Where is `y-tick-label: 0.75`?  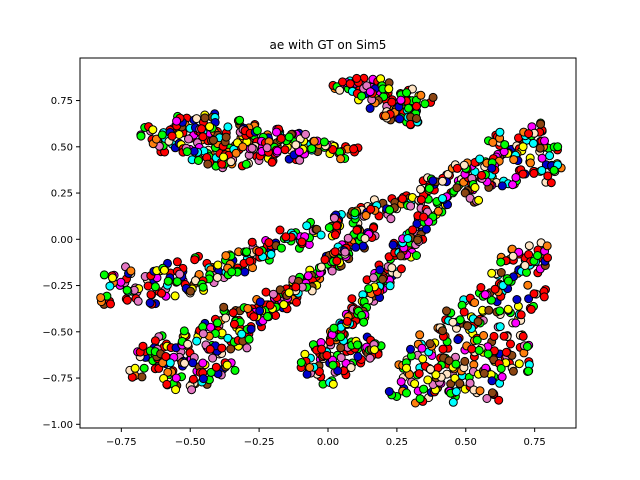 y-tick-label: 0.75 is located at coordinates (62, 101).